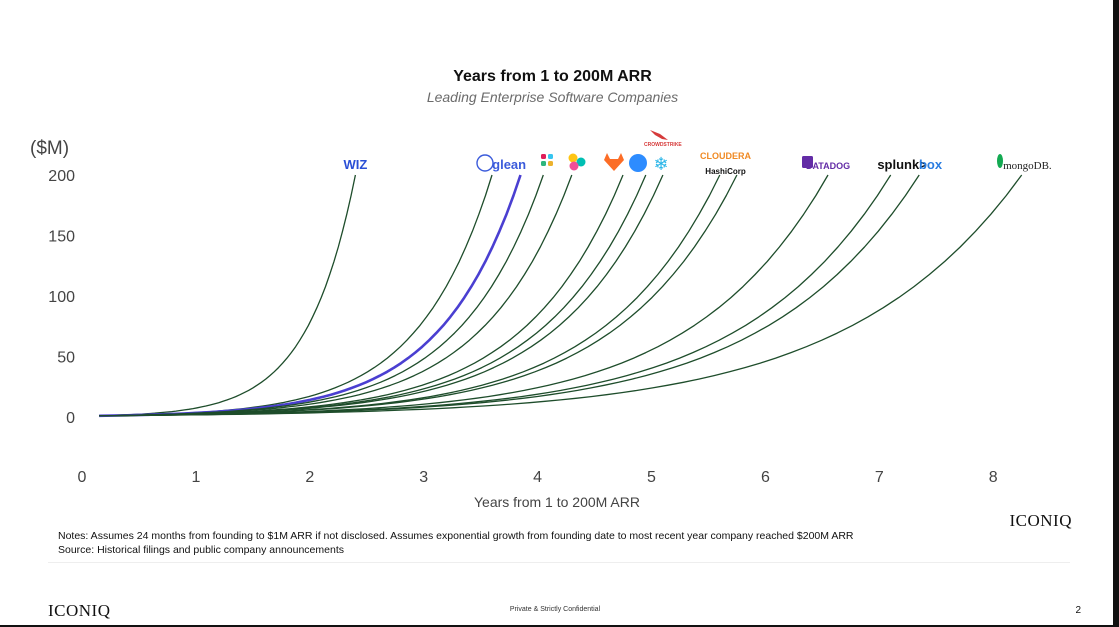 Image resolution: width=1119 pixels, height=627 pixels. I want to click on mongodb-leaf-icon, so click(1000, 161).